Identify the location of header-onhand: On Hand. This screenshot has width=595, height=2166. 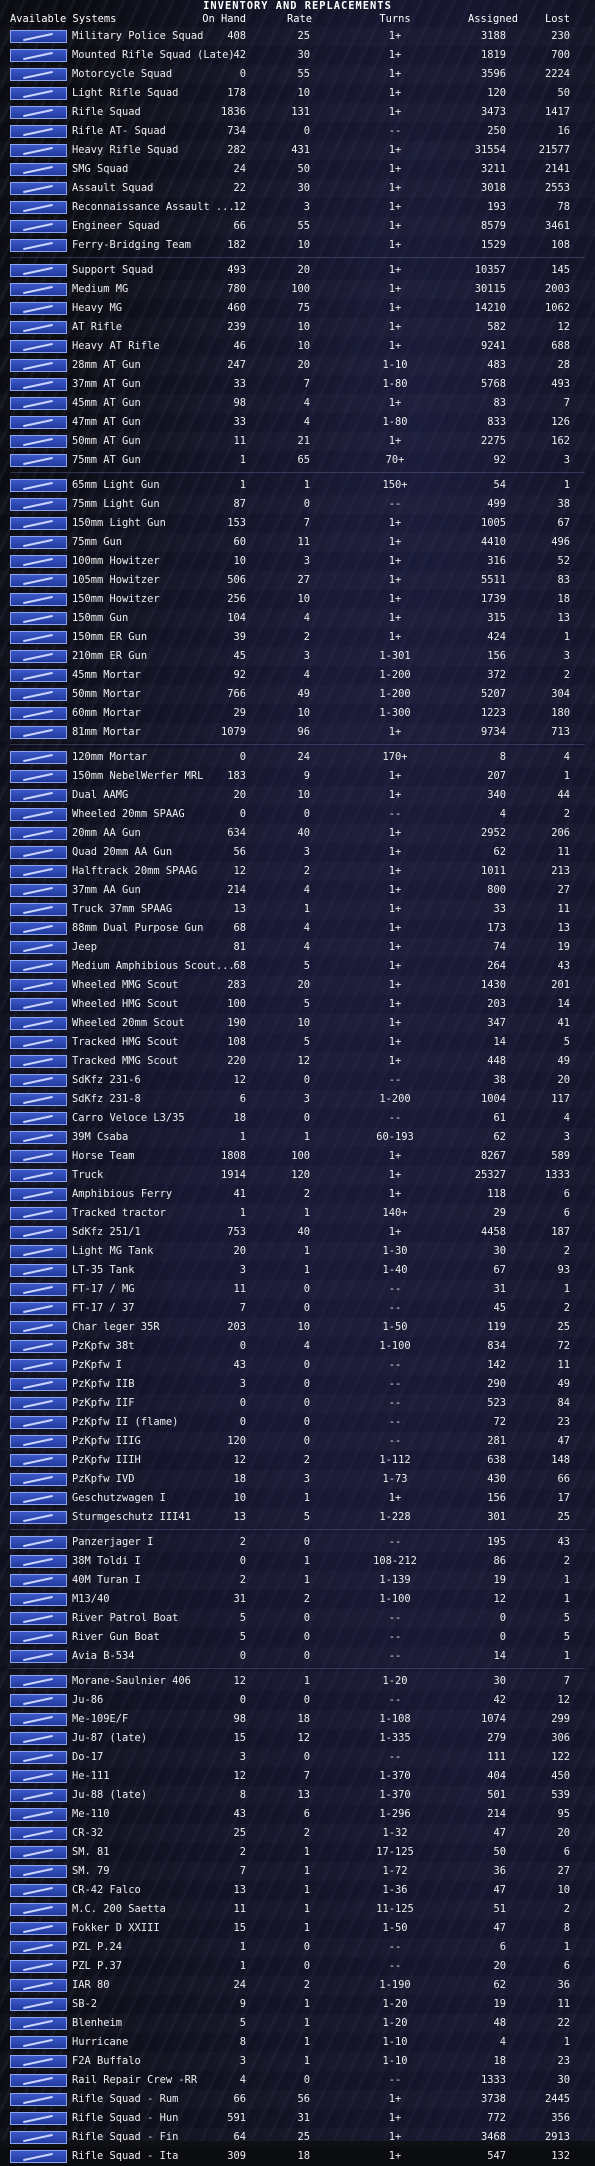
(224, 19).